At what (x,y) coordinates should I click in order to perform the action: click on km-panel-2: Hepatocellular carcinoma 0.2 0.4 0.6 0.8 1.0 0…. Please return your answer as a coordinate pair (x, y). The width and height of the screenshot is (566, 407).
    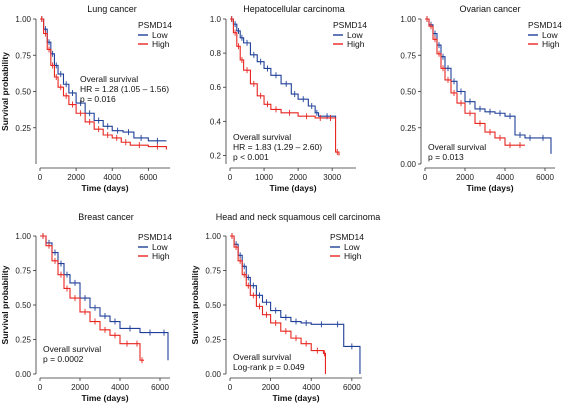
    Looking at the image, I should click on (288, 98).